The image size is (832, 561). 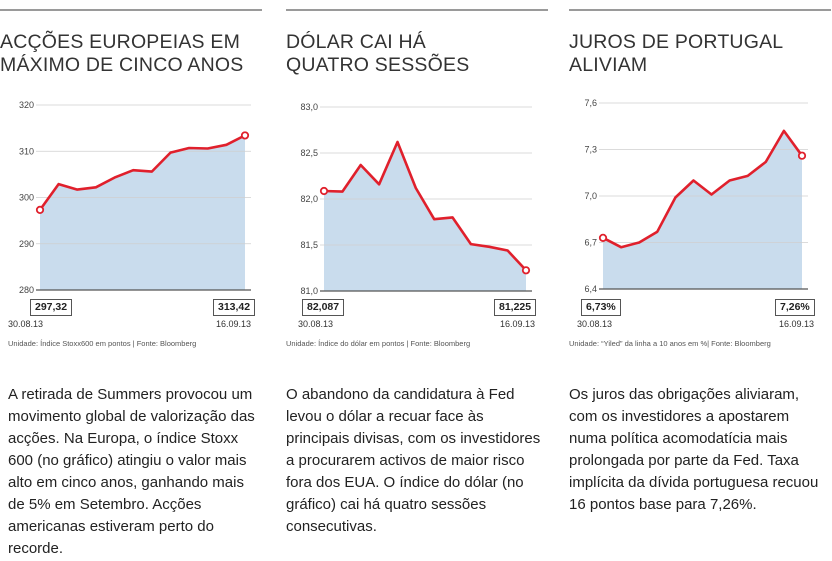 I want to click on title-line-1: DÓLAR CAI HÁ, so click(x=356, y=42).